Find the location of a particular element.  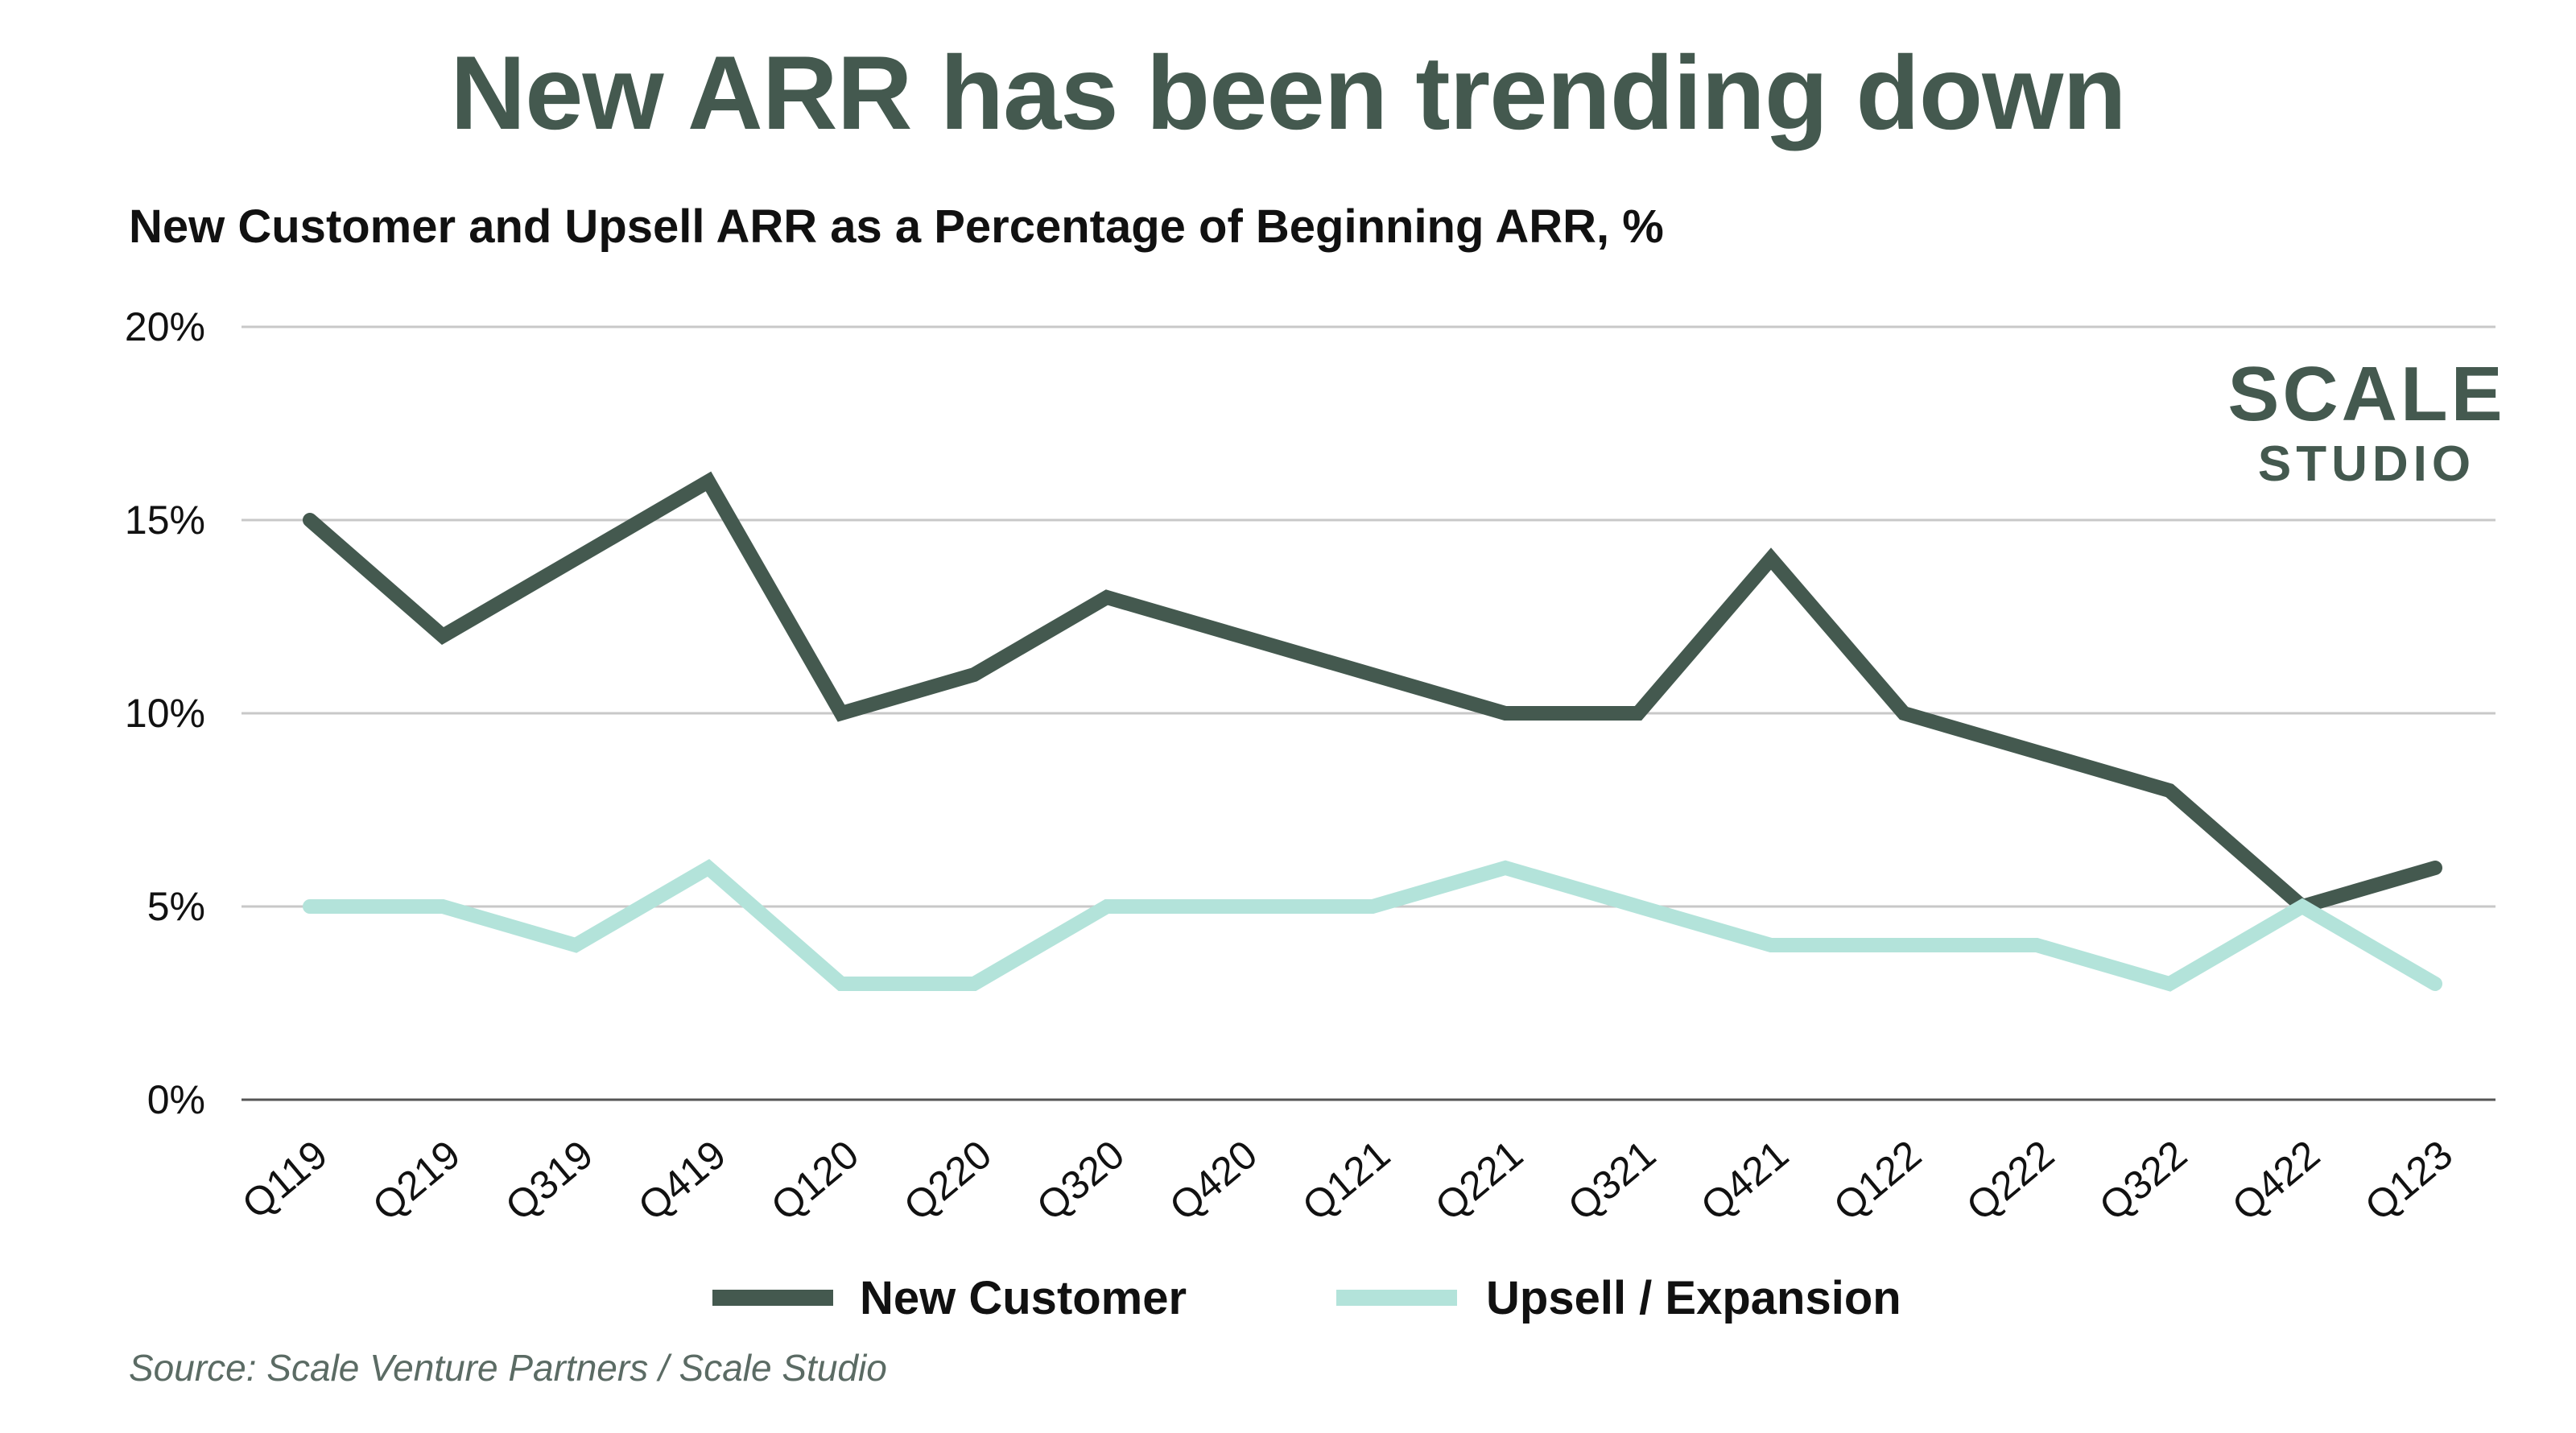

logo-line-1: SCALE is located at coordinates (2366, 394).